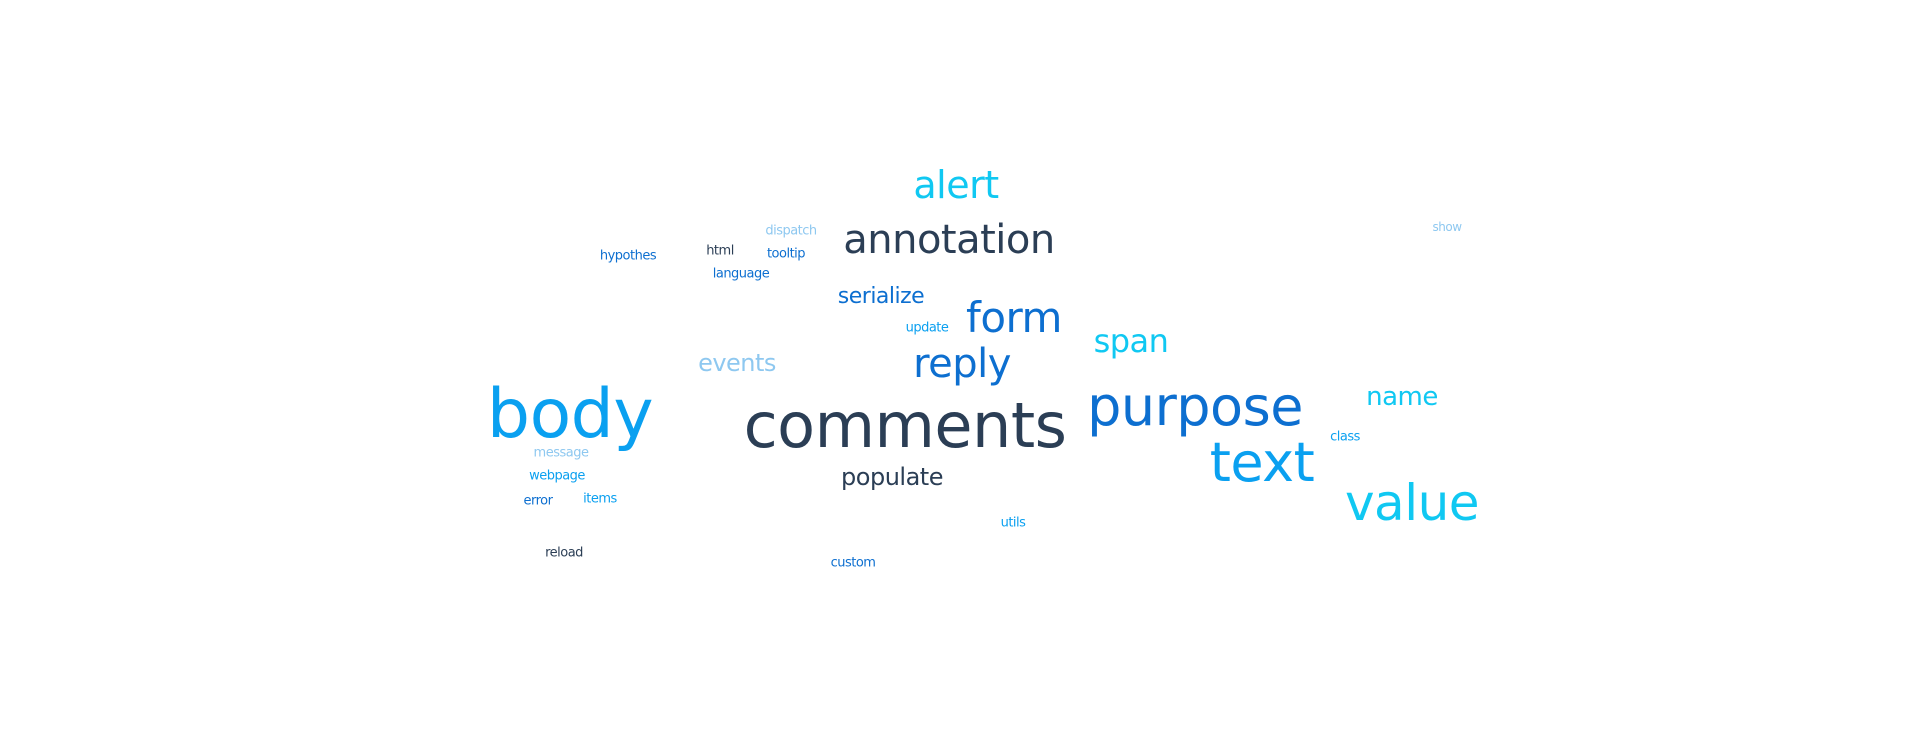 This screenshot has height=746, width=1920. What do you see at coordinates (962, 364) in the screenshot?
I see `word-reply: reply` at bounding box center [962, 364].